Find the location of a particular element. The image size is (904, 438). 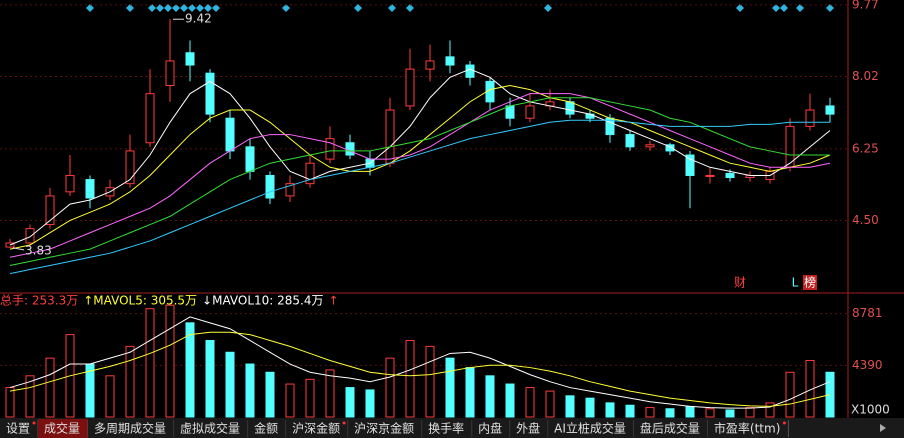

tab: 金额 is located at coordinates (266, 428).